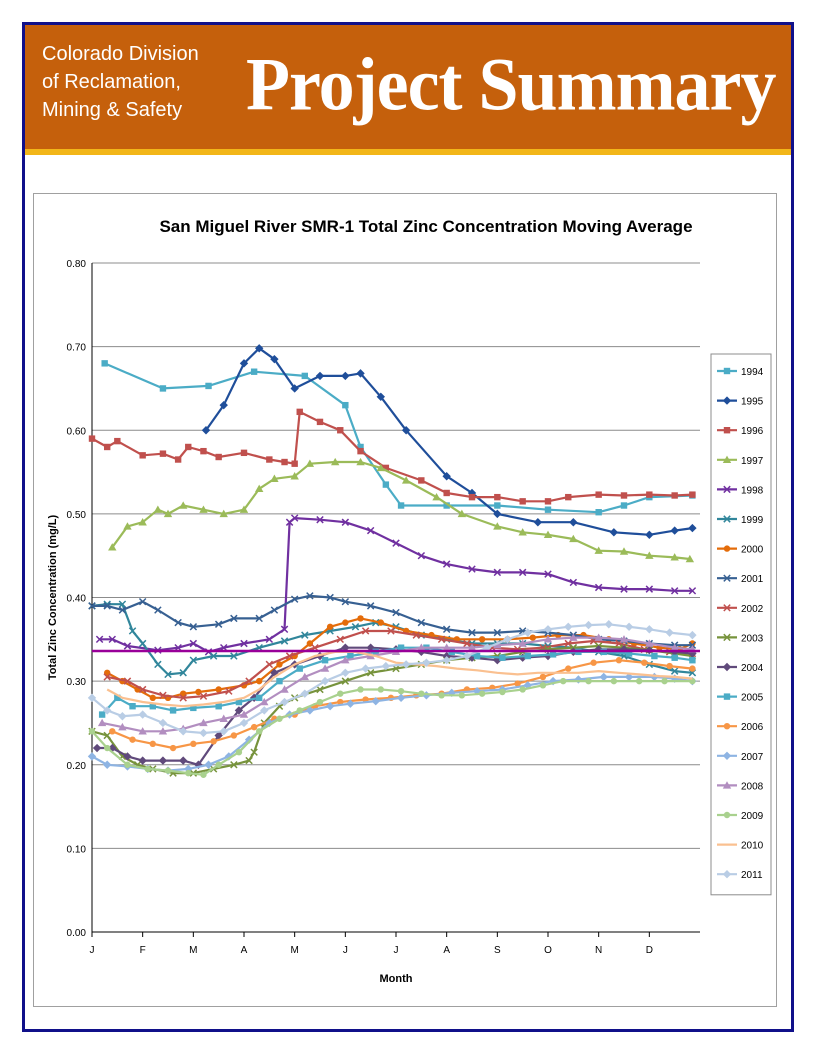 The width and height of the screenshot is (816, 1056). I want to click on series-line-2009, so click(392, 728).